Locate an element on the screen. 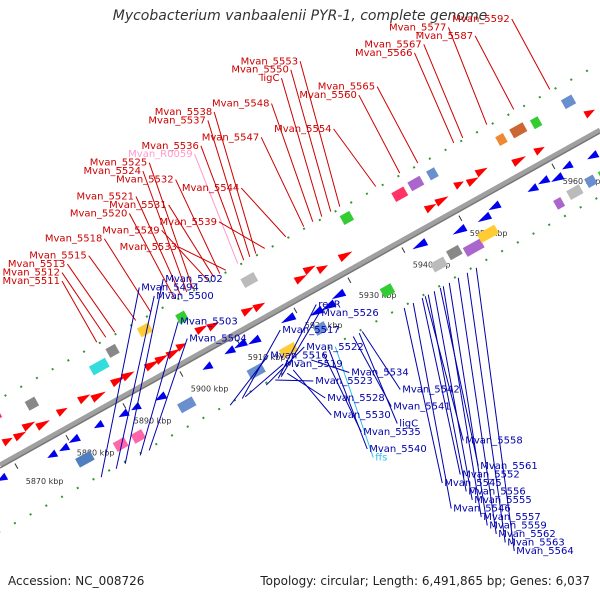 The image size is (600, 600). gene-label: Mvan_5515 is located at coordinates (57, 256).